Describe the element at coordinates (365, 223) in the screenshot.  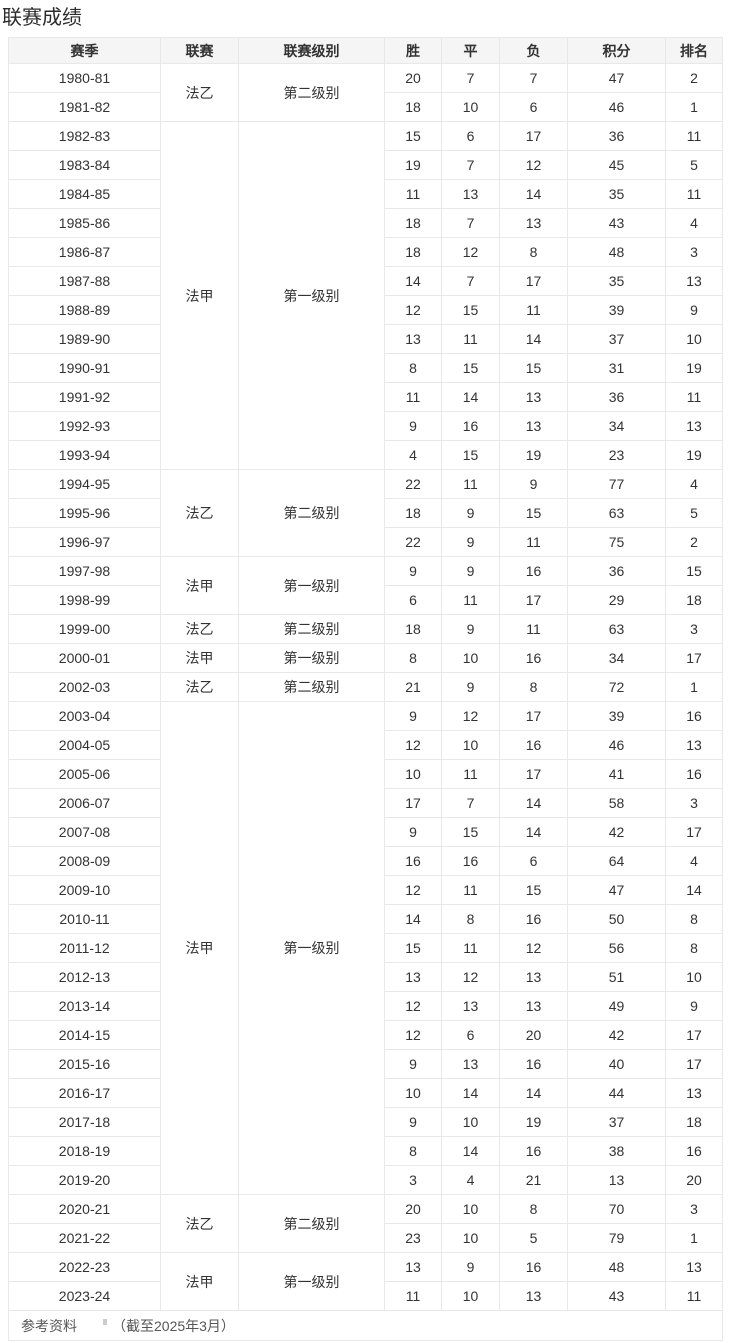
I see `table-row: 1985-86 18 7 13 43 4` at that location.